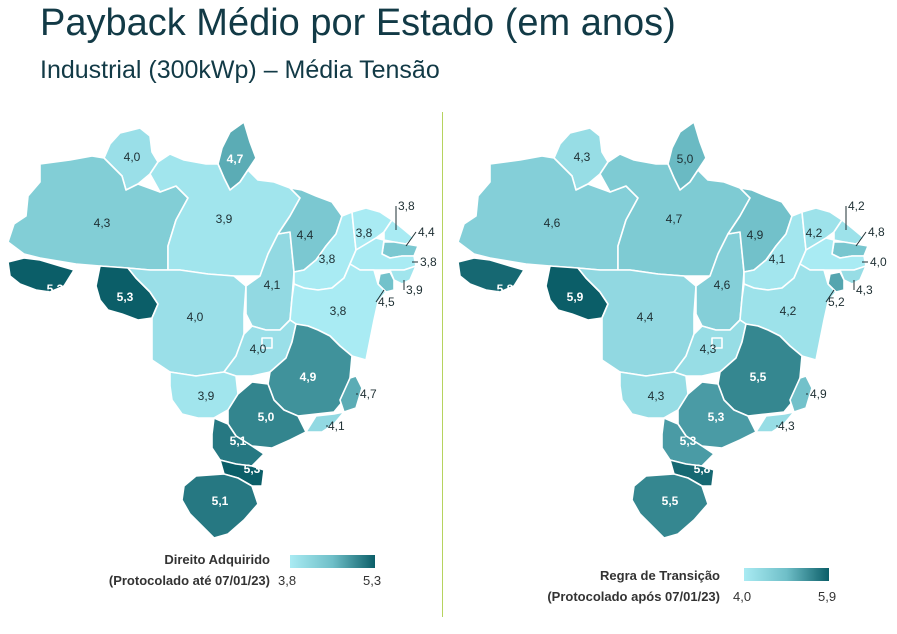  What do you see at coordinates (742, 596) in the screenshot?
I see `legend-min: 4,0` at bounding box center [742, 596].